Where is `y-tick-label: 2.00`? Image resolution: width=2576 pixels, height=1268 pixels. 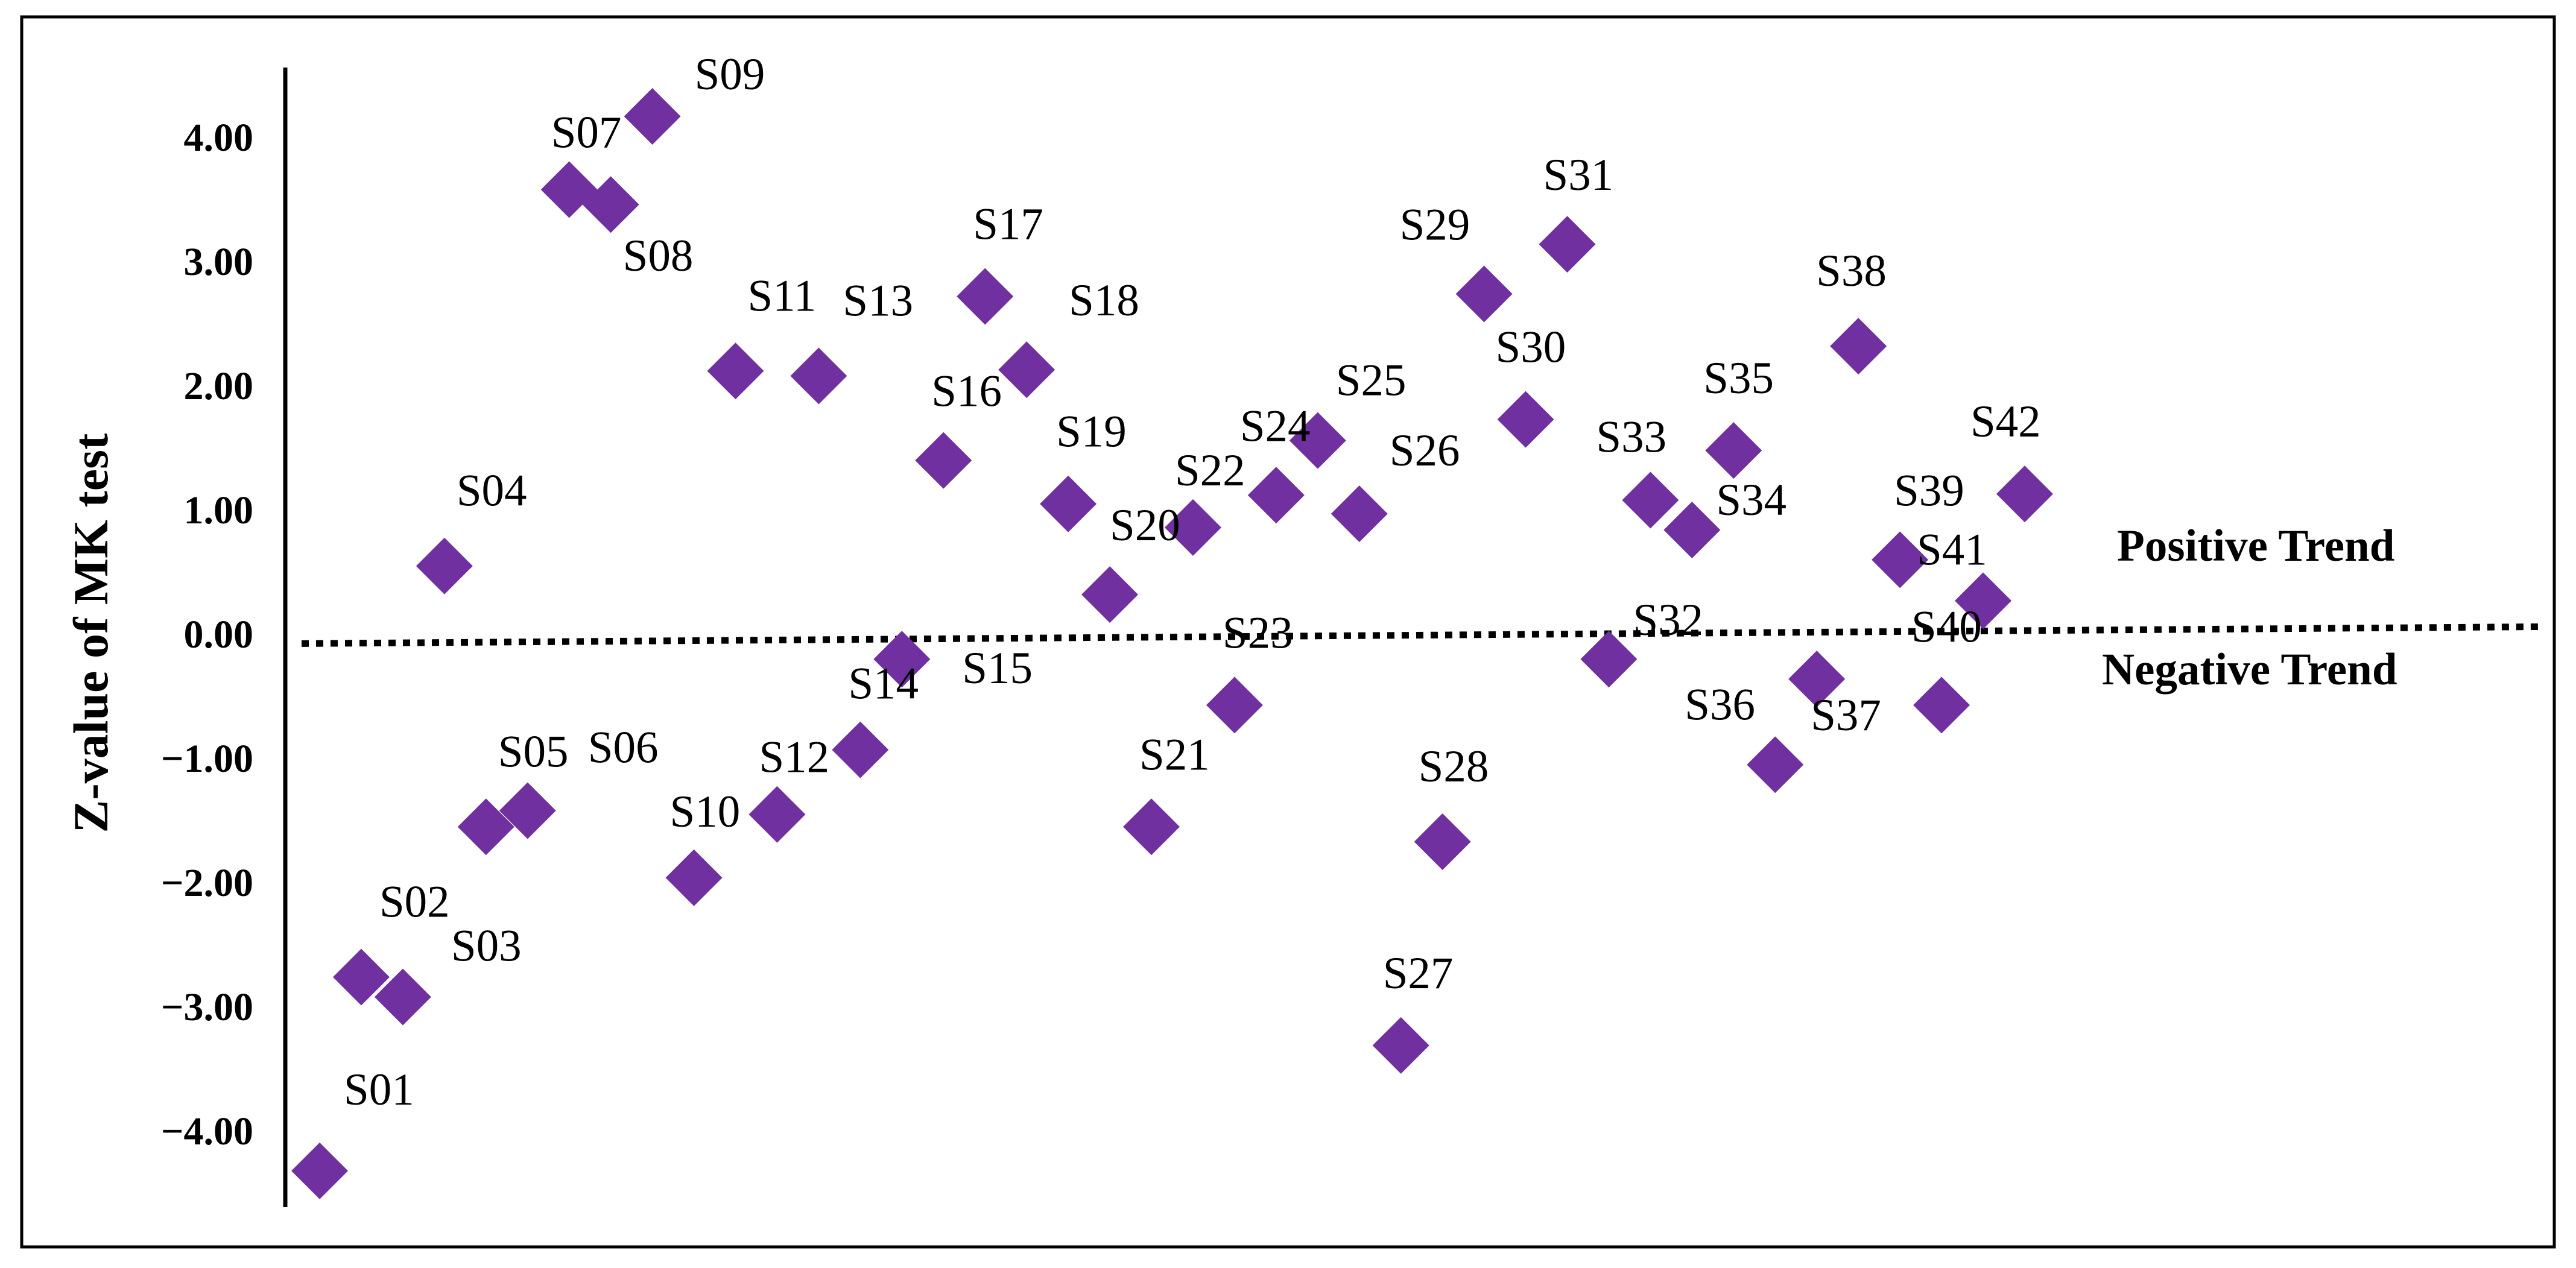 y-tick-label: 2.00 is located at coordinates (219, 386).